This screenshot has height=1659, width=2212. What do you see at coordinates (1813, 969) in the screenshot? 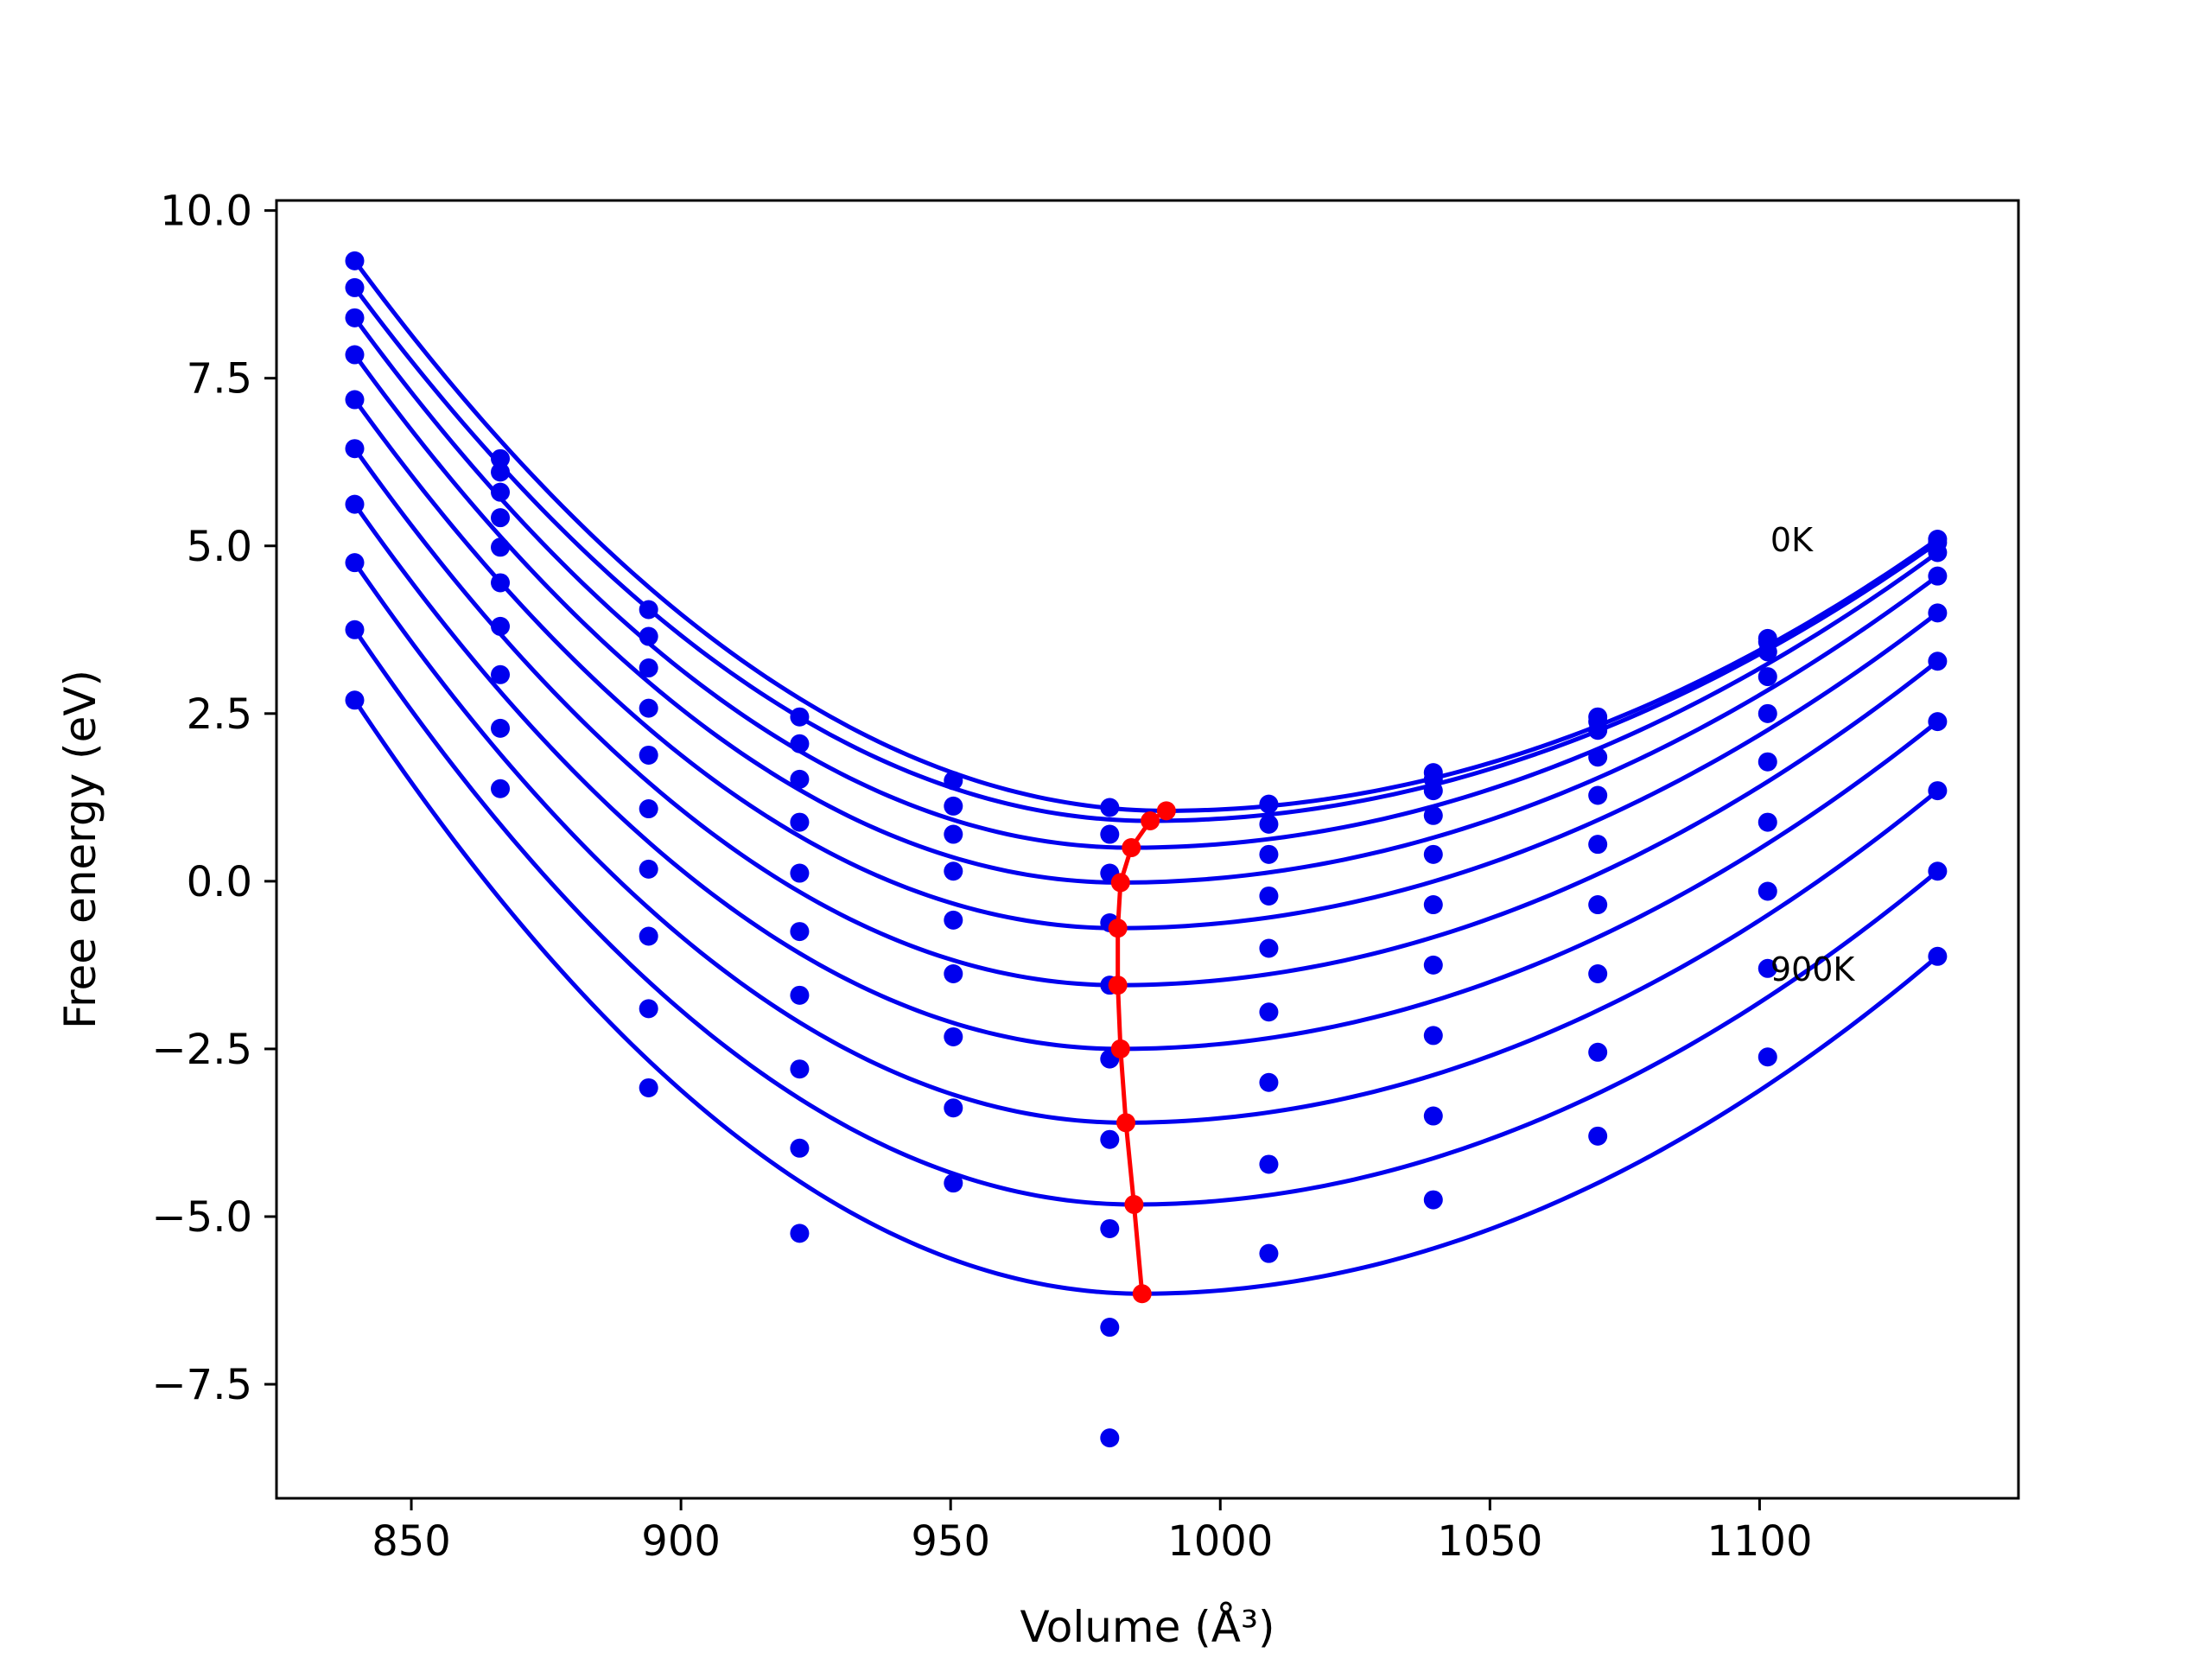
I see `annotation-label: 900K` at bounding box center [1813, 969].